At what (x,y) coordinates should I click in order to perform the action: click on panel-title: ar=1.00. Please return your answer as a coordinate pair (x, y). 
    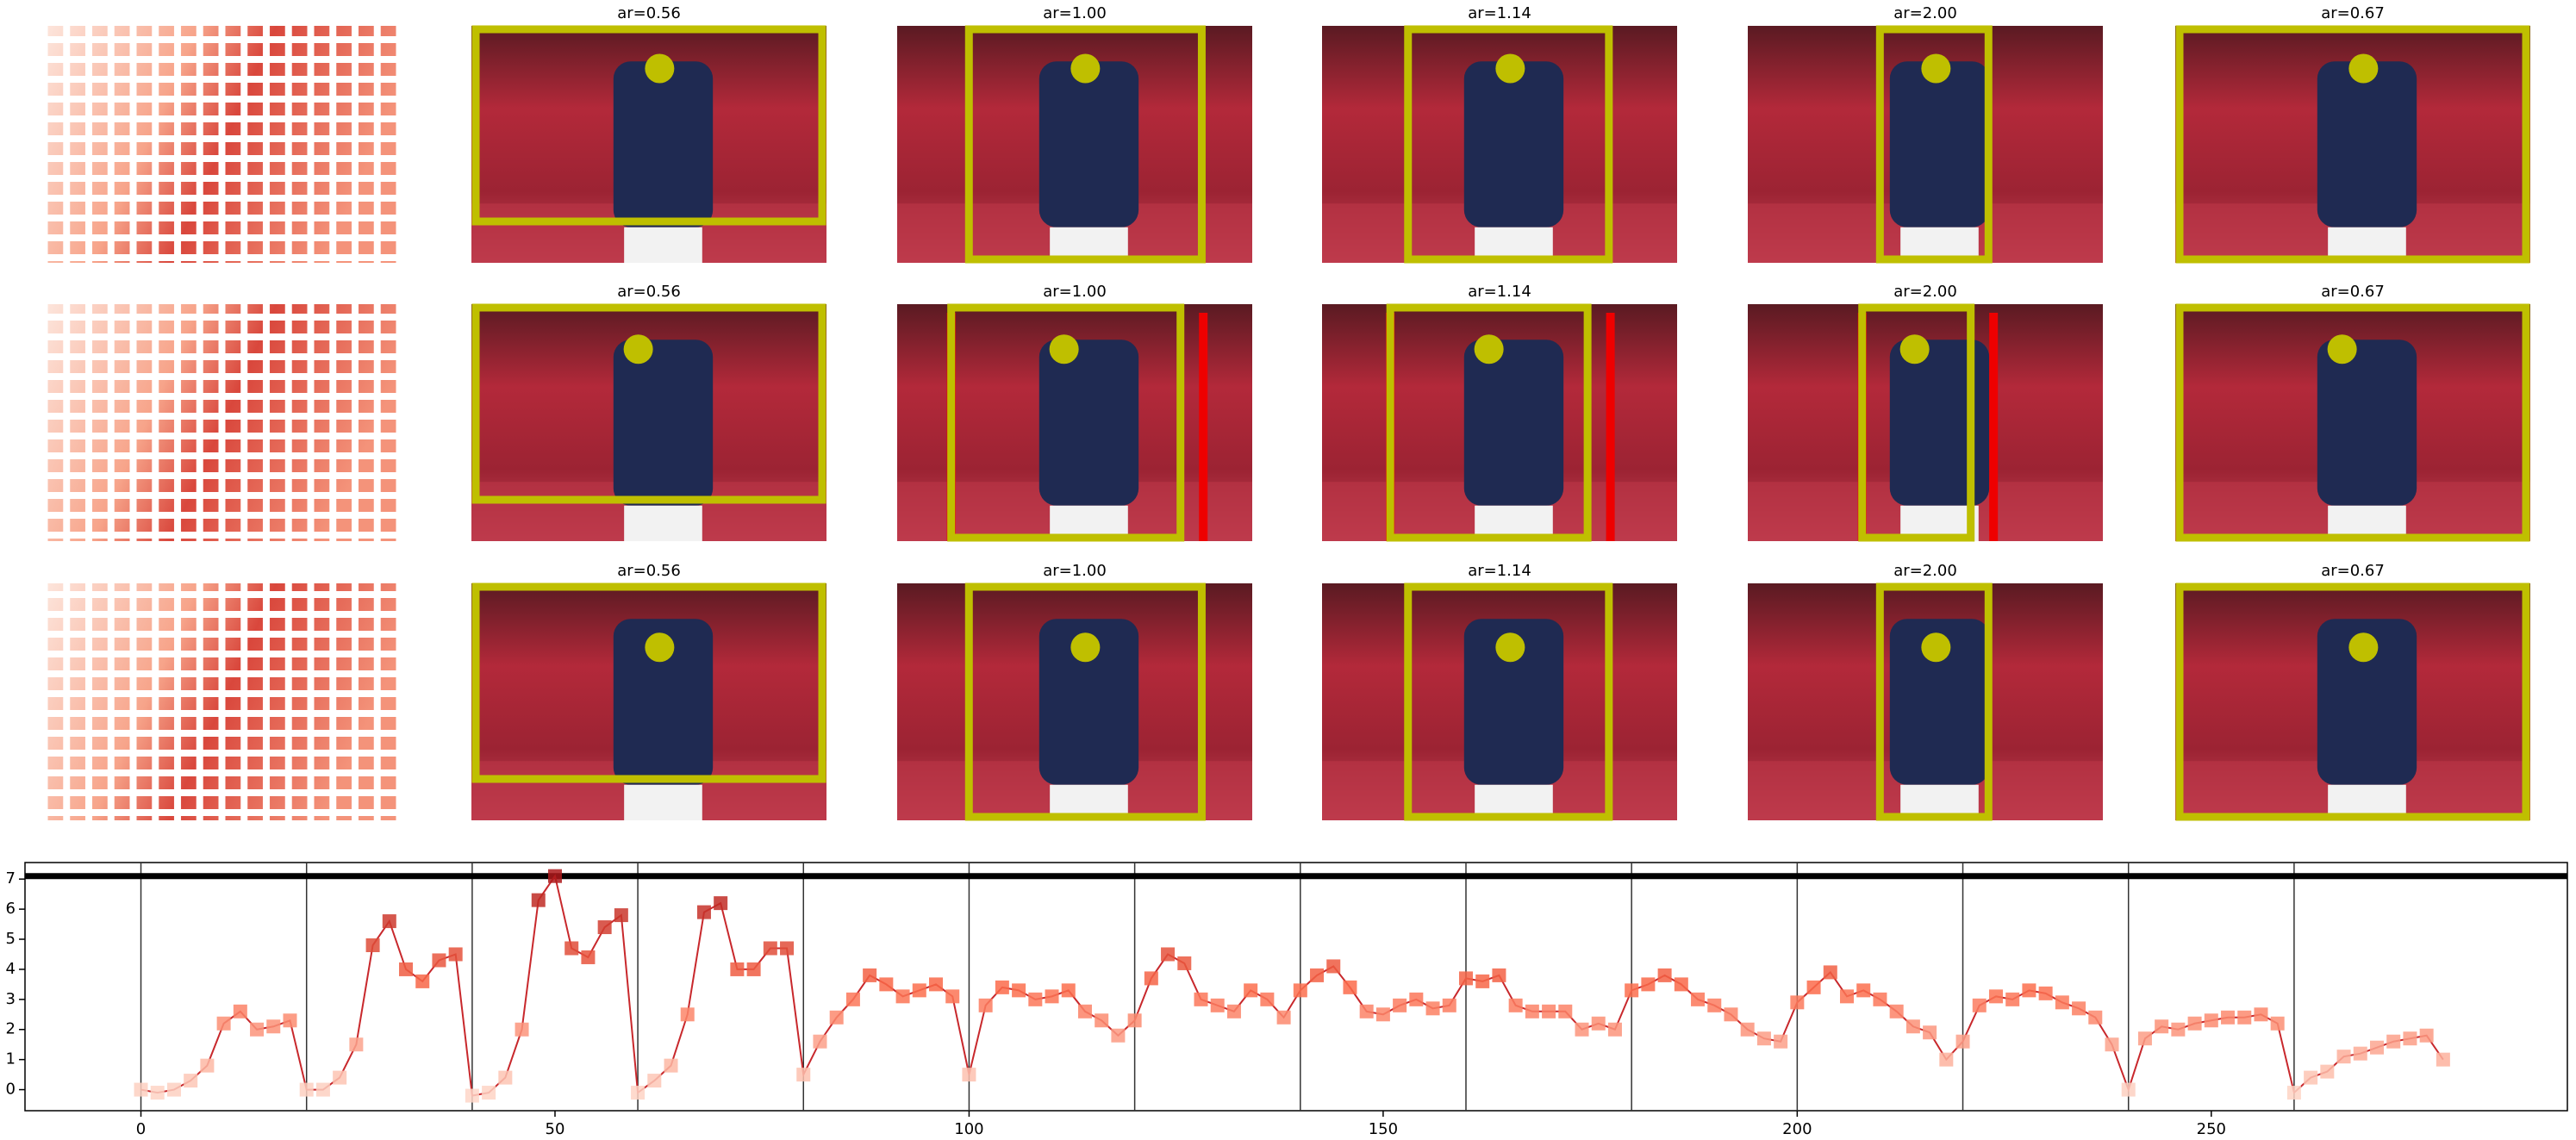
    Looking at the image, I should click on (1075, 13).